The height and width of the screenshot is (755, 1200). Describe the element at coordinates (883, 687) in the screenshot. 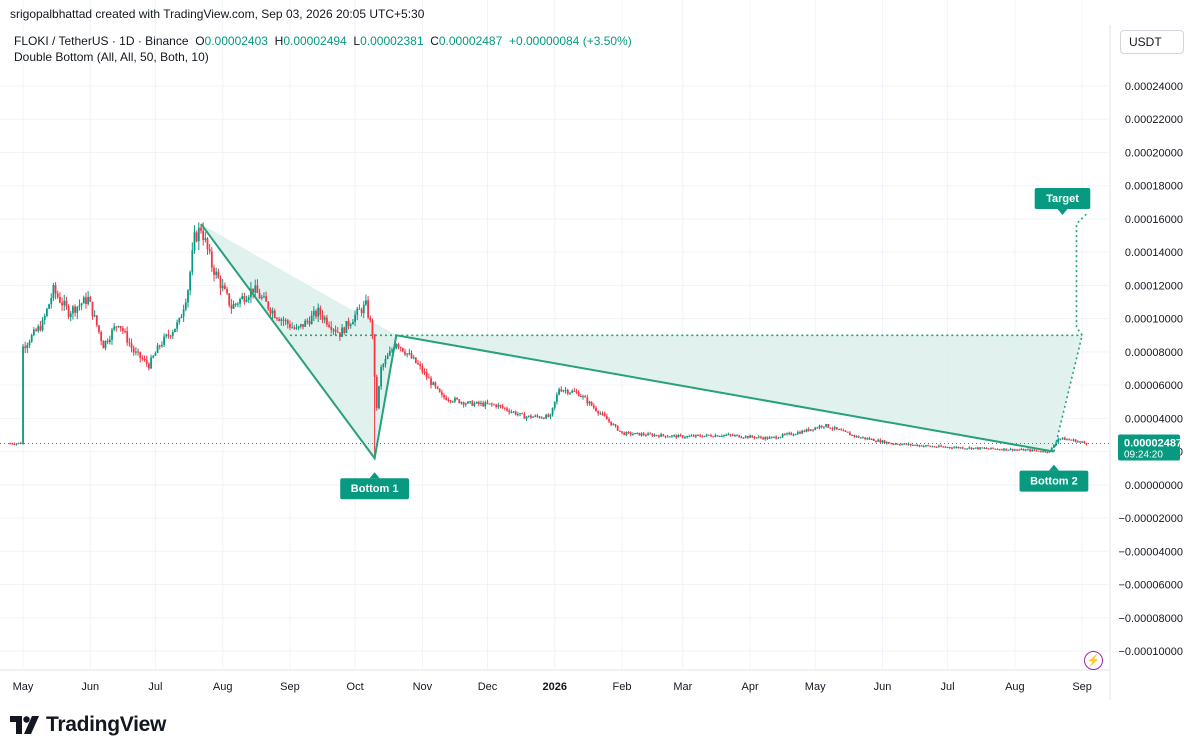

I see `x-tick-label: Jun` at that location.